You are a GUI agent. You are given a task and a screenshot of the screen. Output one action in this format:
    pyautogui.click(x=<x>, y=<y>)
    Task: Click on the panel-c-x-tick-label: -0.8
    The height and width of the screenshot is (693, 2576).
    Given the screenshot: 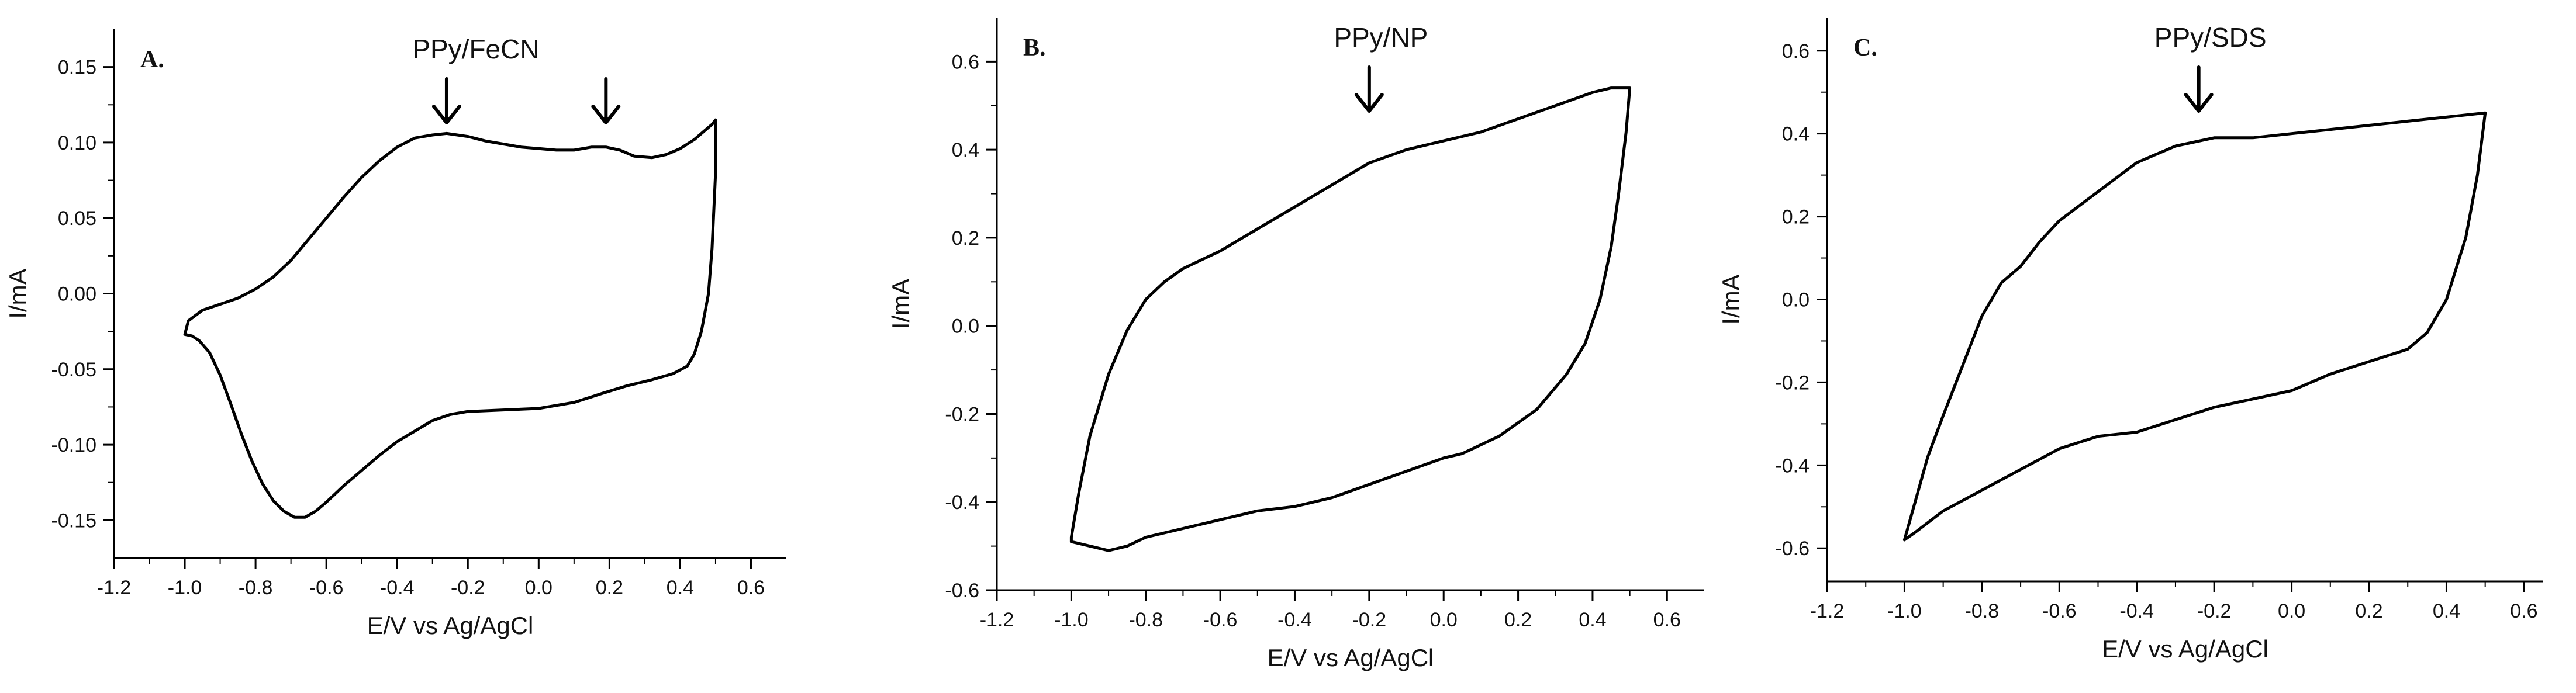 What is the action you would take?
    pyautogui.click(x=1982, y=611)
    